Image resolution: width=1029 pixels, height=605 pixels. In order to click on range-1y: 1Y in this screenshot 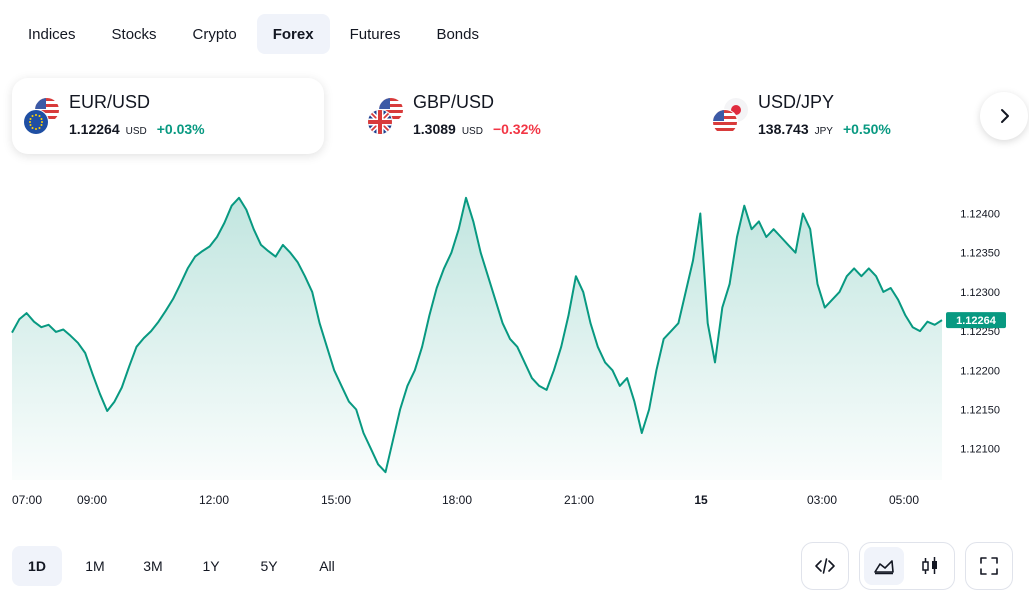, I will do `click(211, 566)`.